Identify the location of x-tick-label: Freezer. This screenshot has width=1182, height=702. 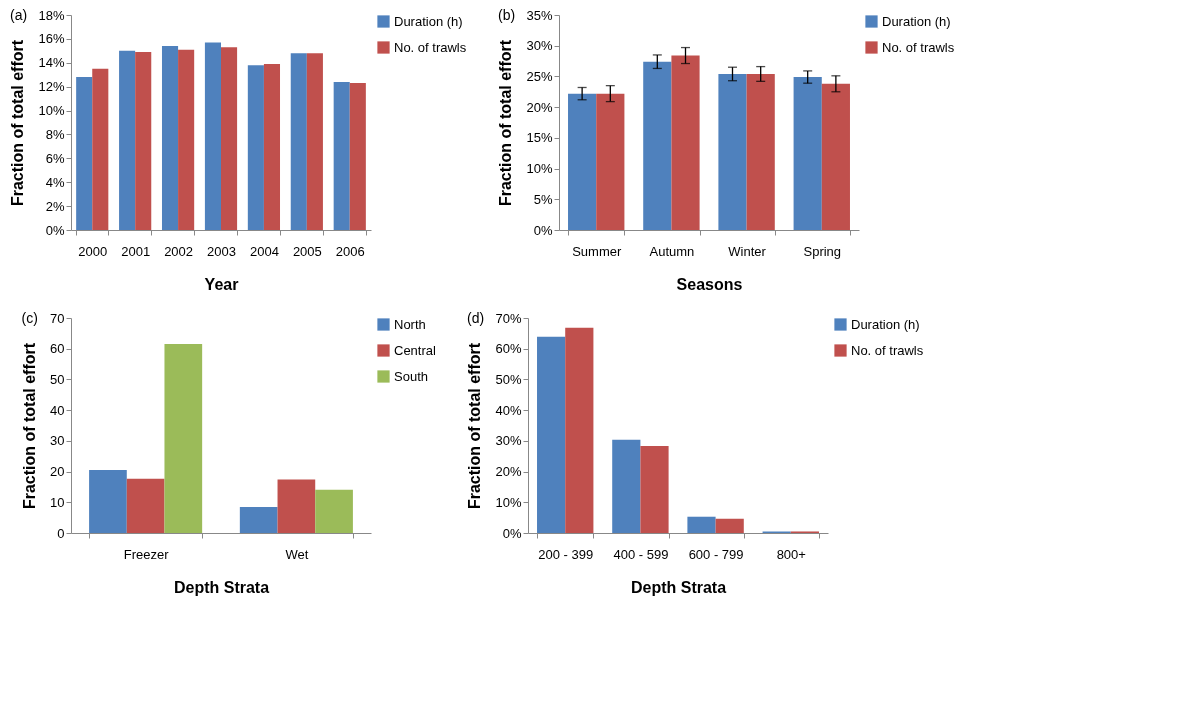
(146, 554).